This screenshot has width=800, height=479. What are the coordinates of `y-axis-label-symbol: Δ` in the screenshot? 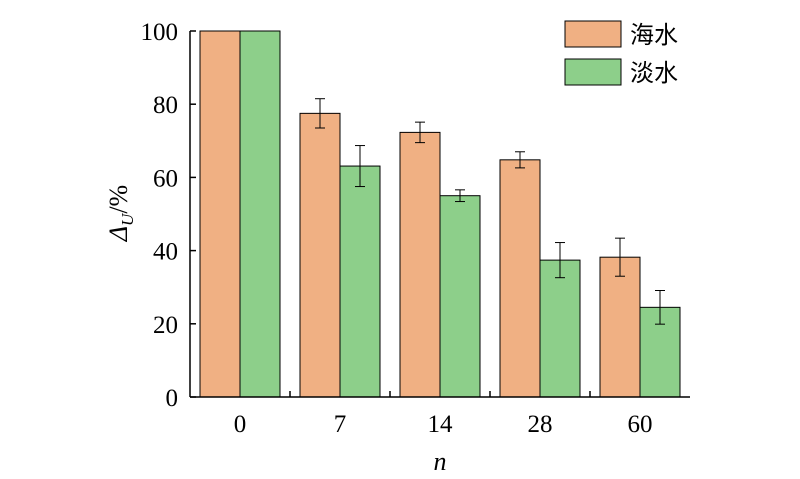 It's located at (118, 234).